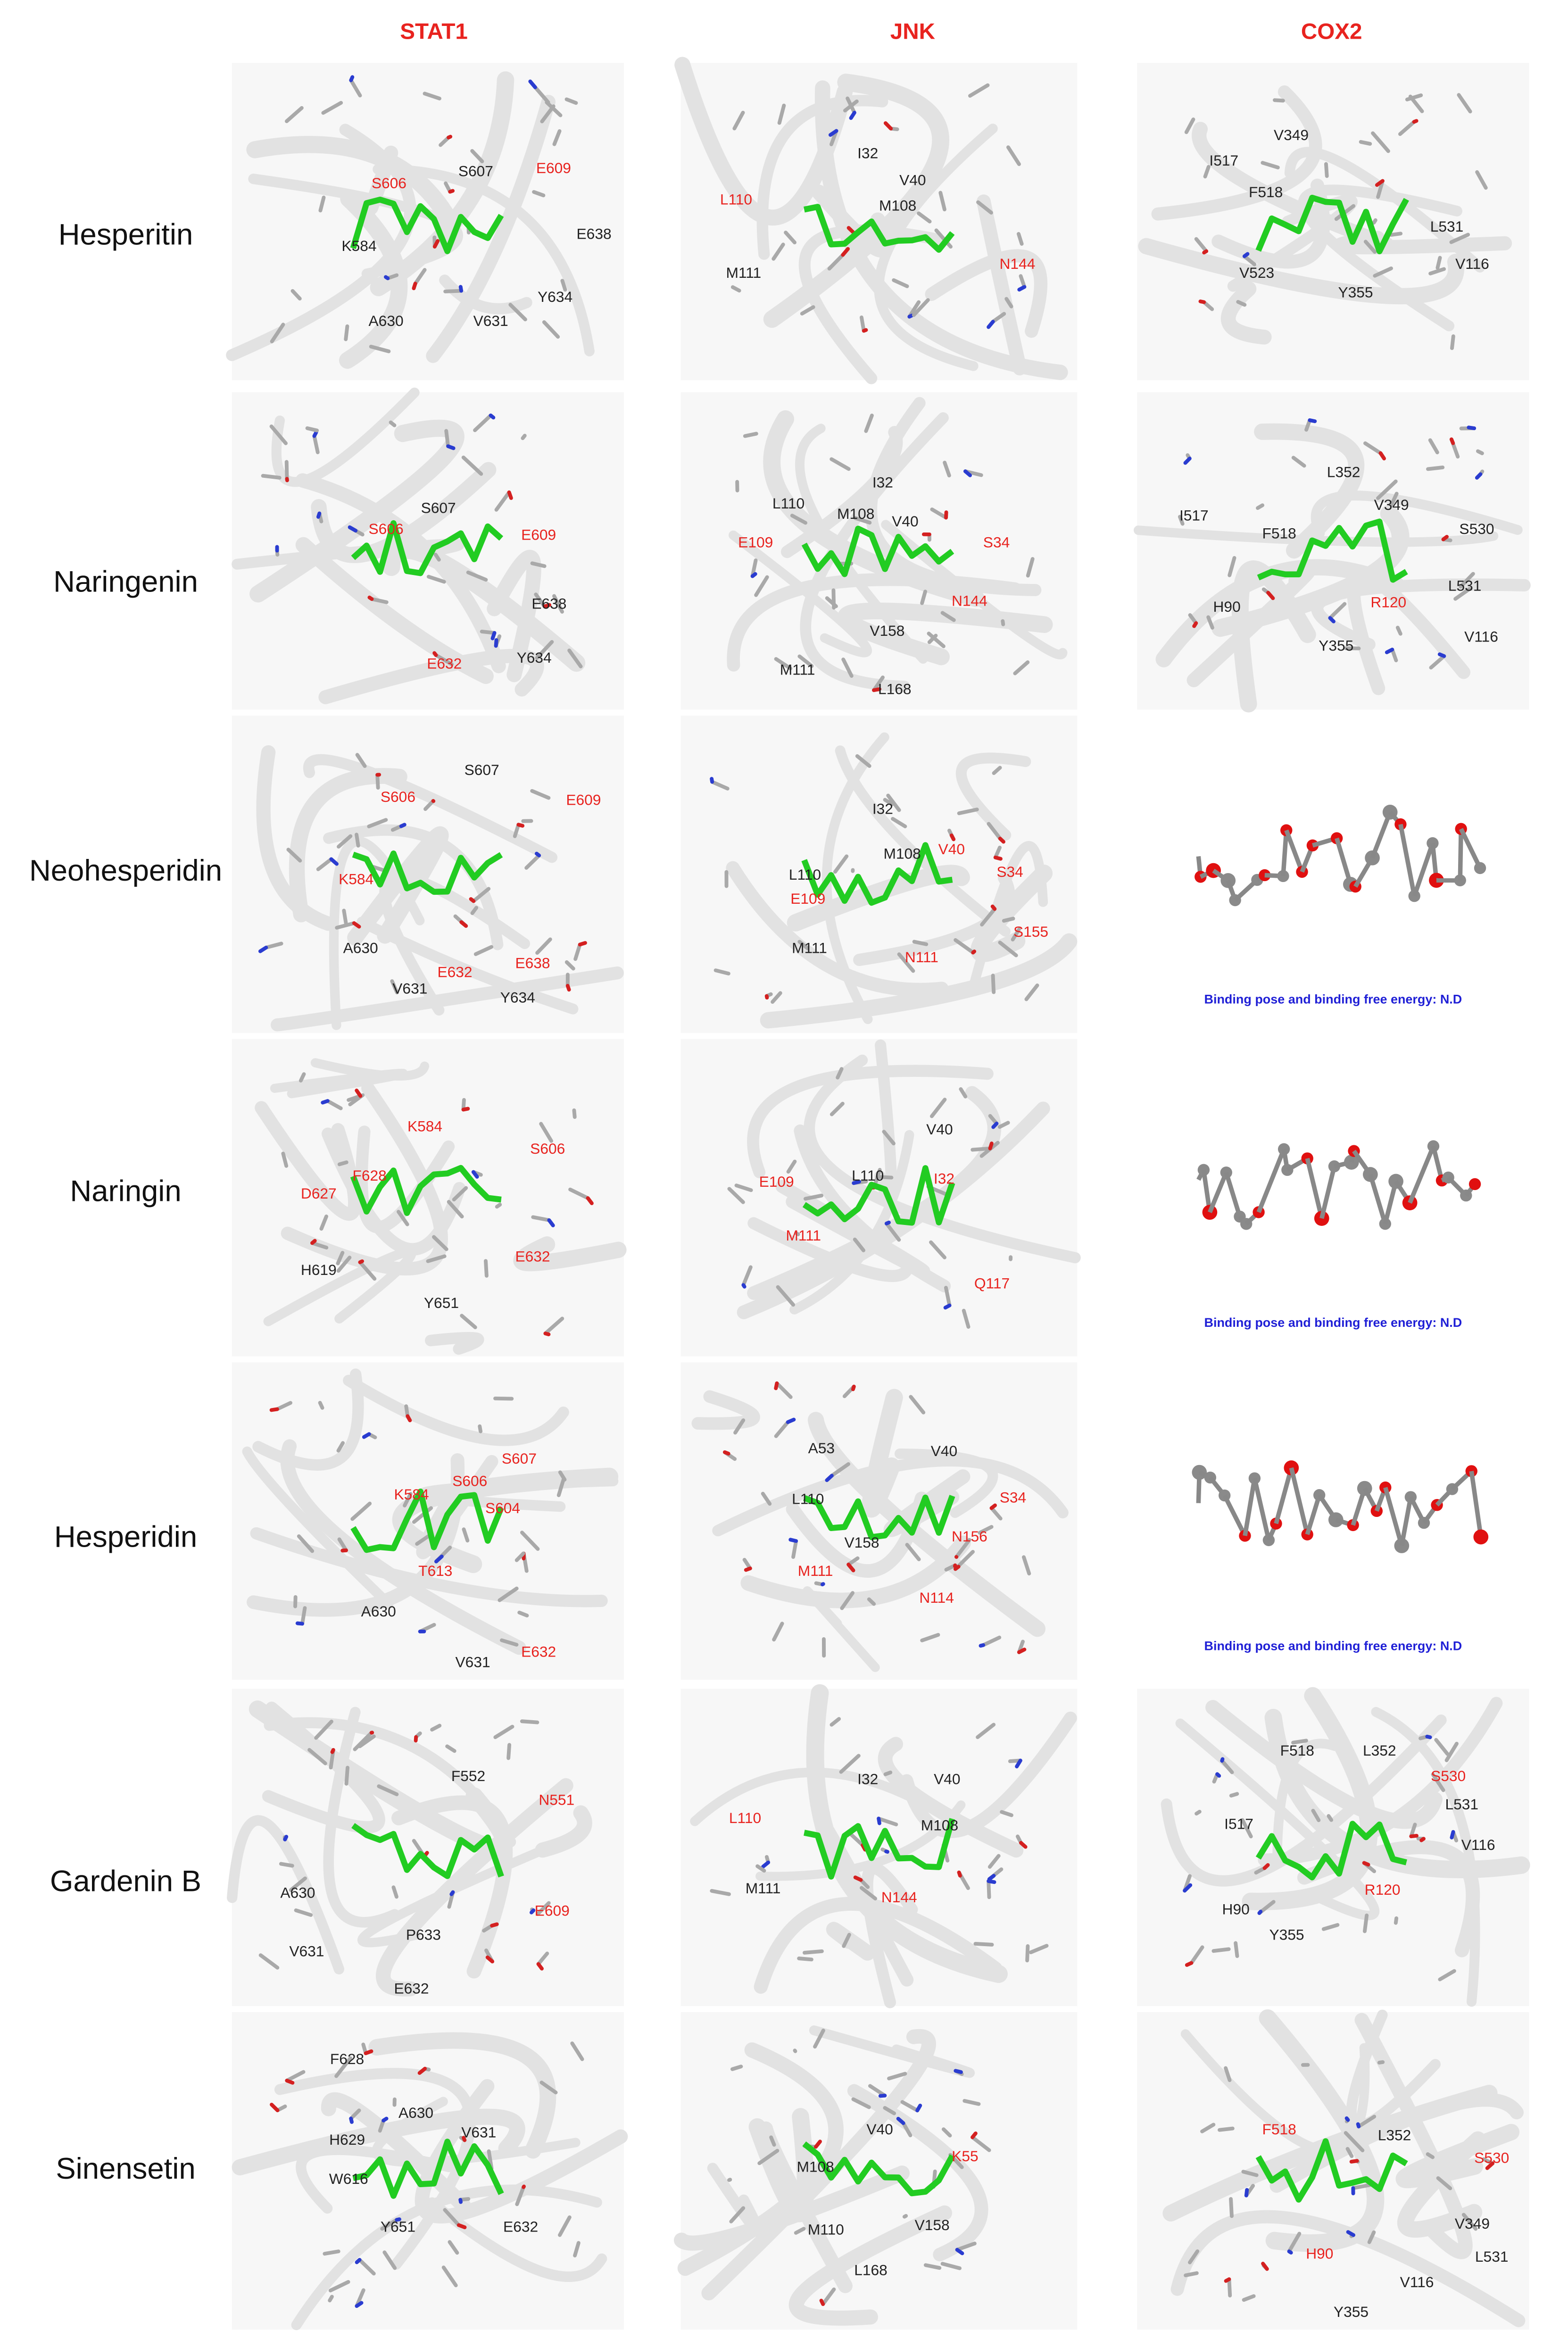  I want to click on residue-label: E638, so click(549, 603).